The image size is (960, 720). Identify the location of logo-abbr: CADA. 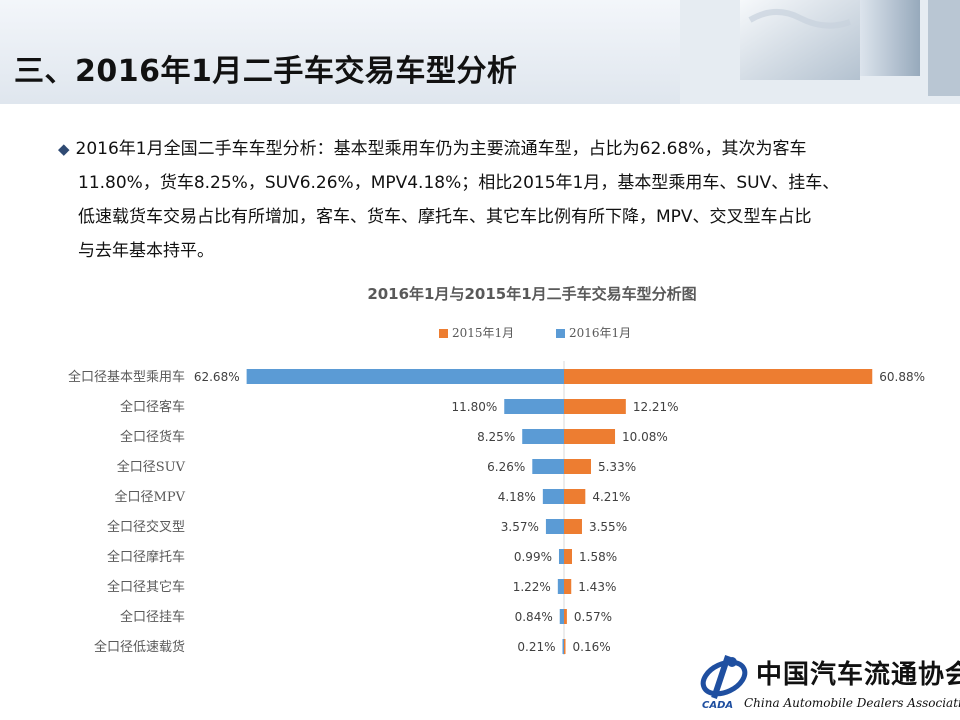
(718, 705).